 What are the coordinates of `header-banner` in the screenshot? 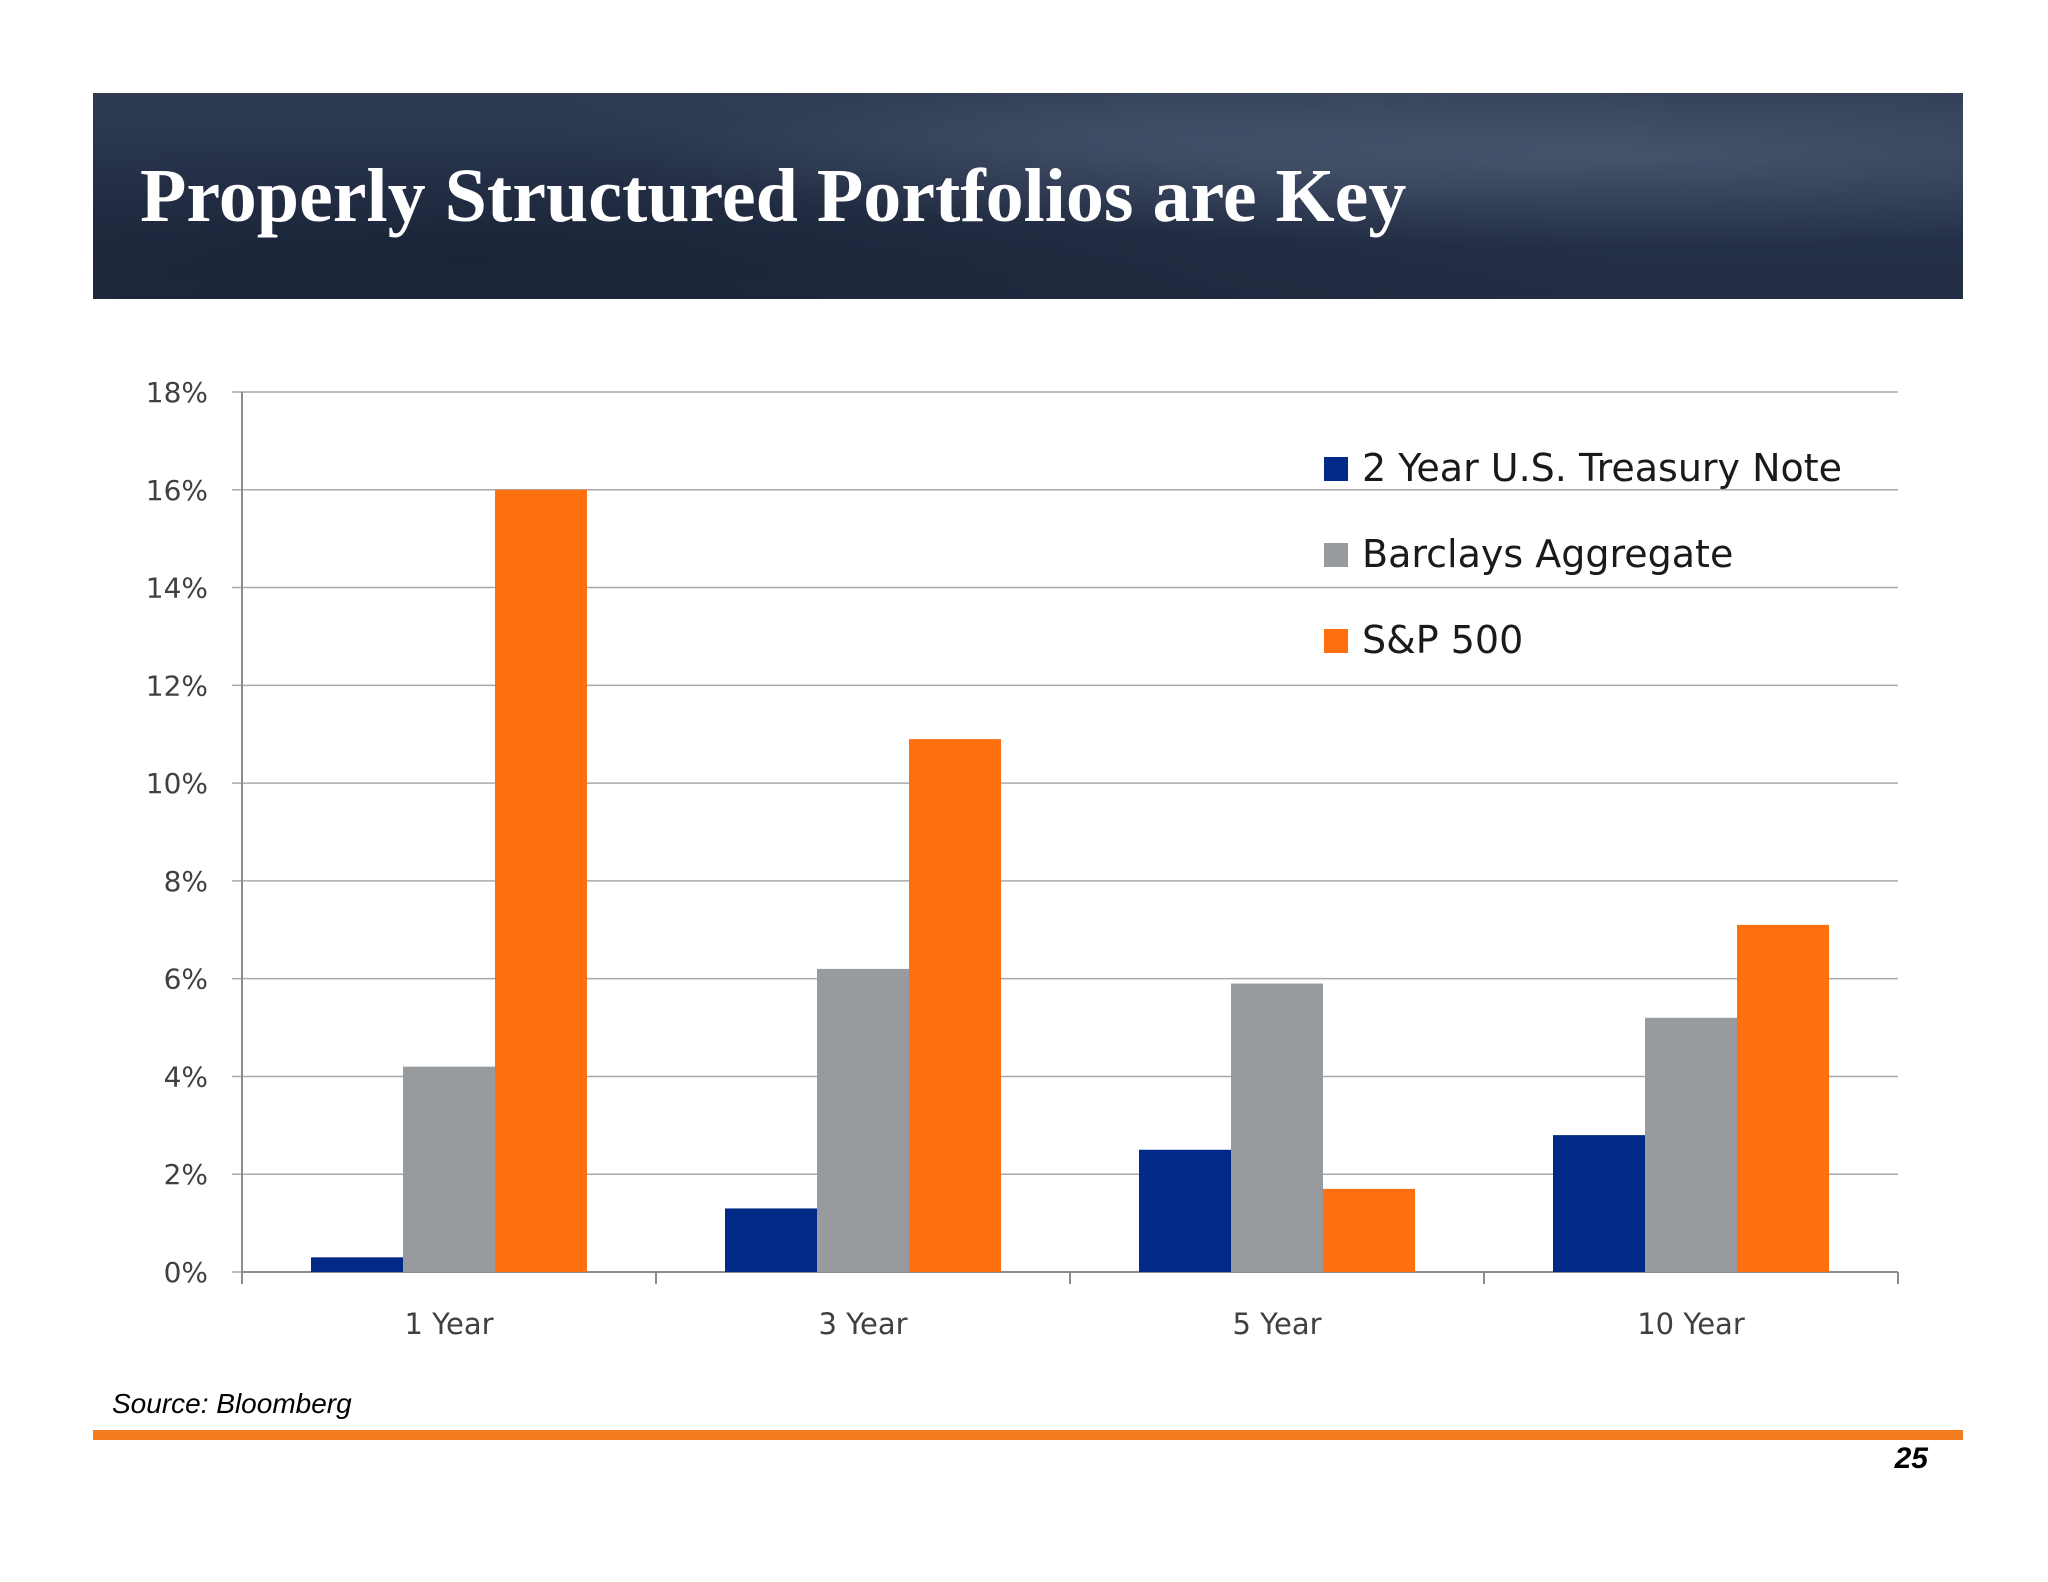 It's located at (1028, 196).